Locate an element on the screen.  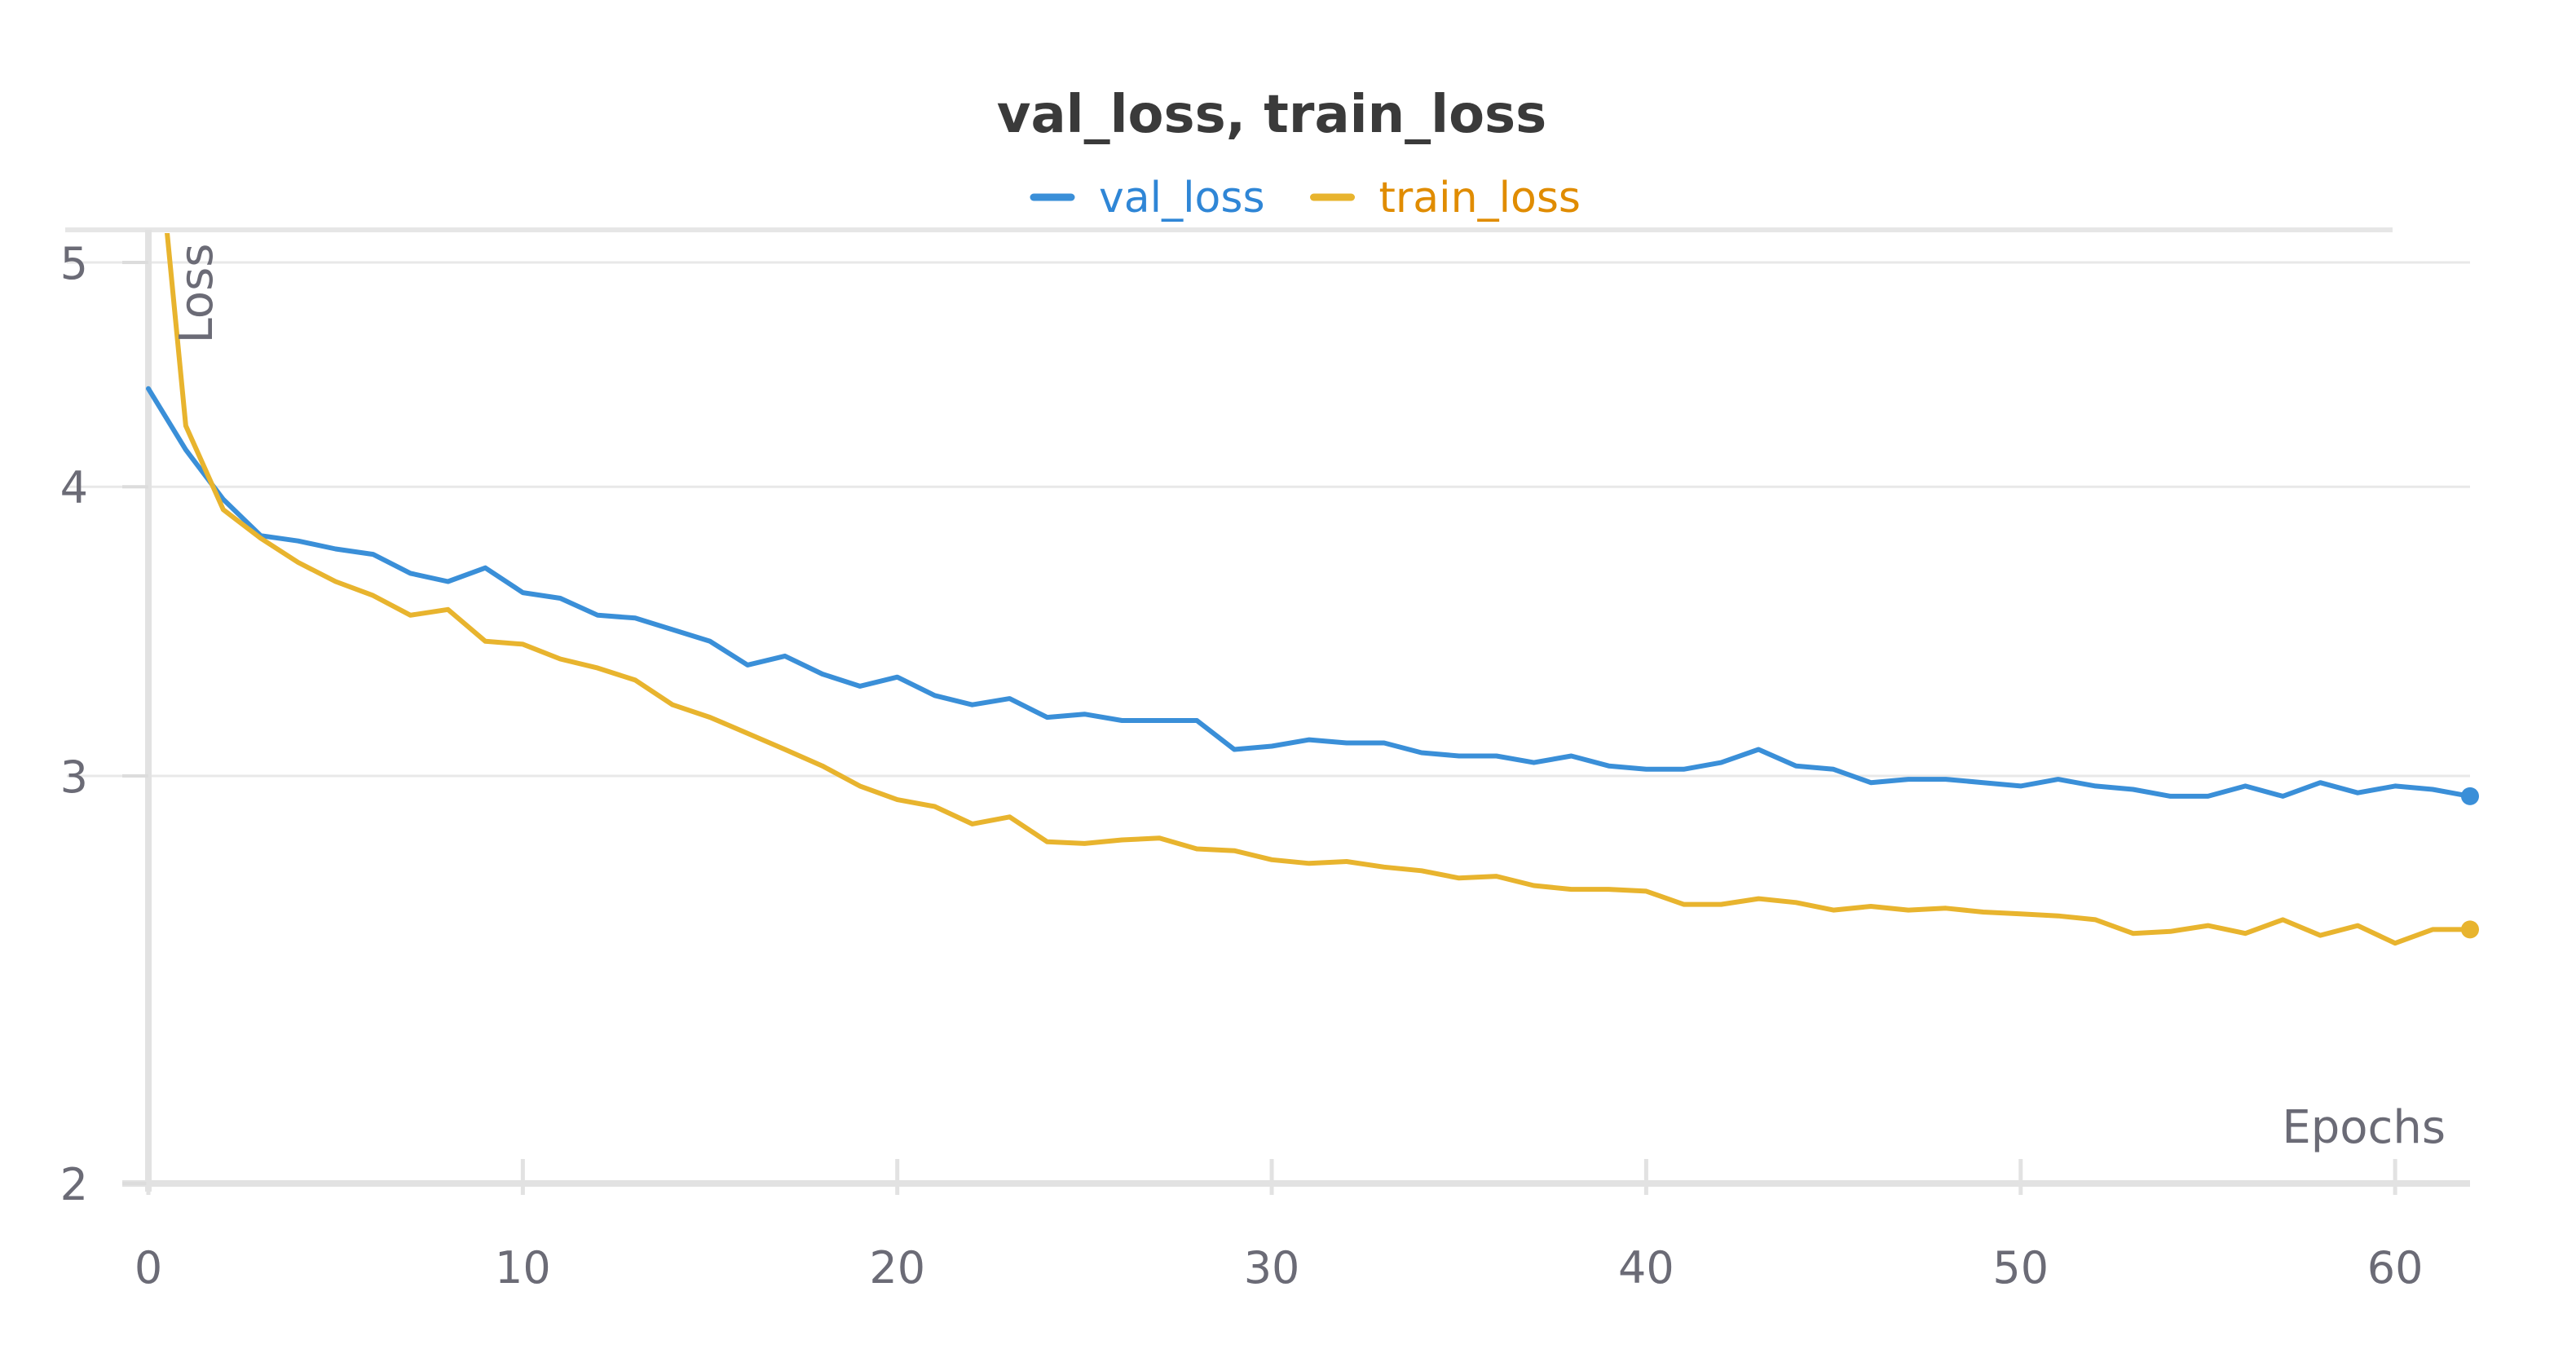
x-tick-label: 20 is located at coordinates (897, 1268).